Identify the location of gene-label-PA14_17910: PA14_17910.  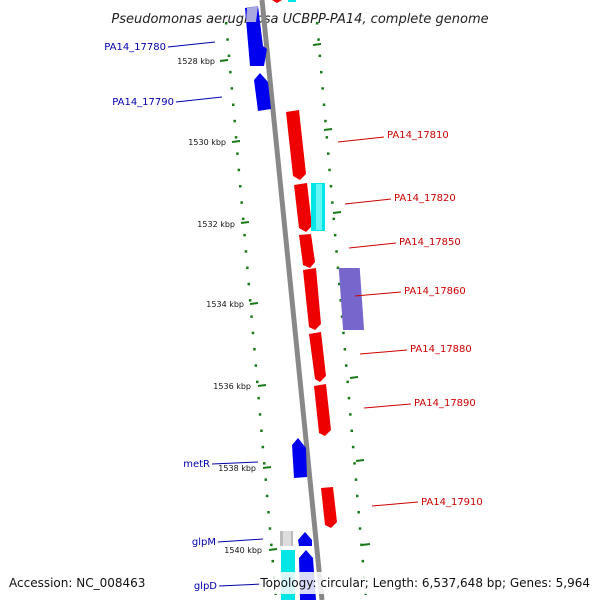
(452, 502).